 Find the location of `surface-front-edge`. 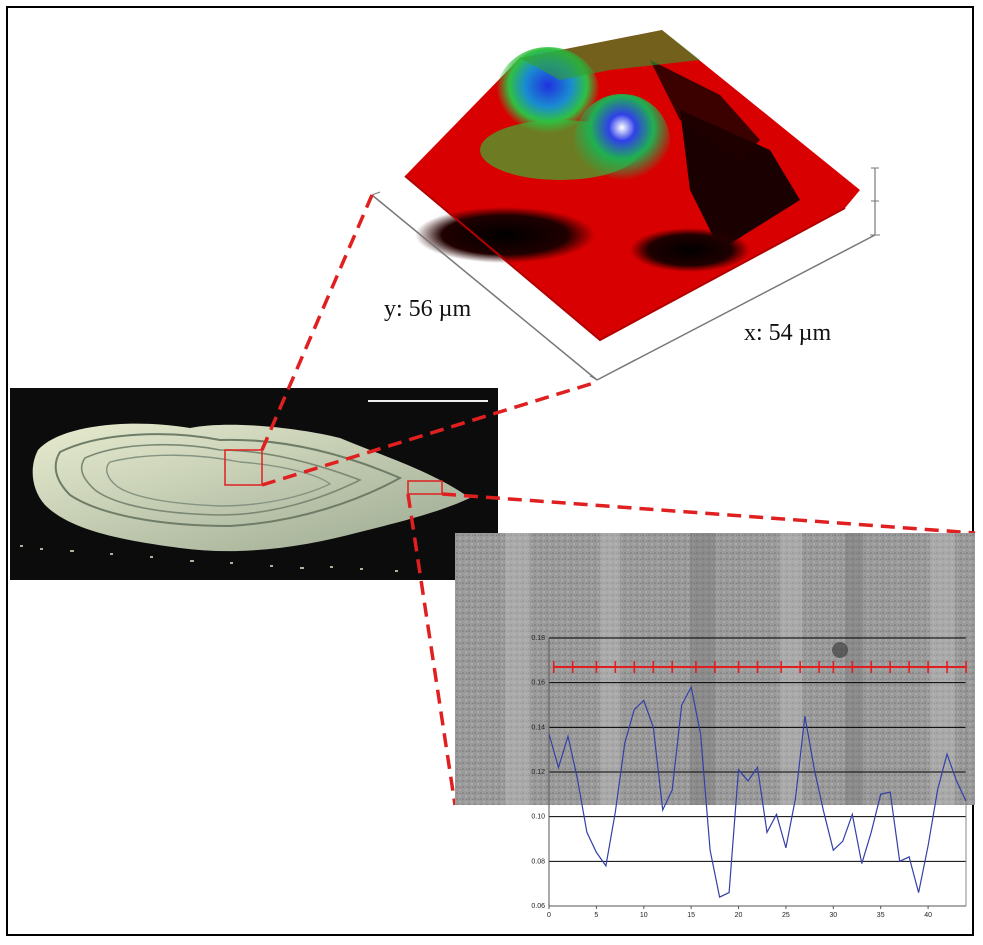

surface-front-edge is located at coordinates (625, 258).